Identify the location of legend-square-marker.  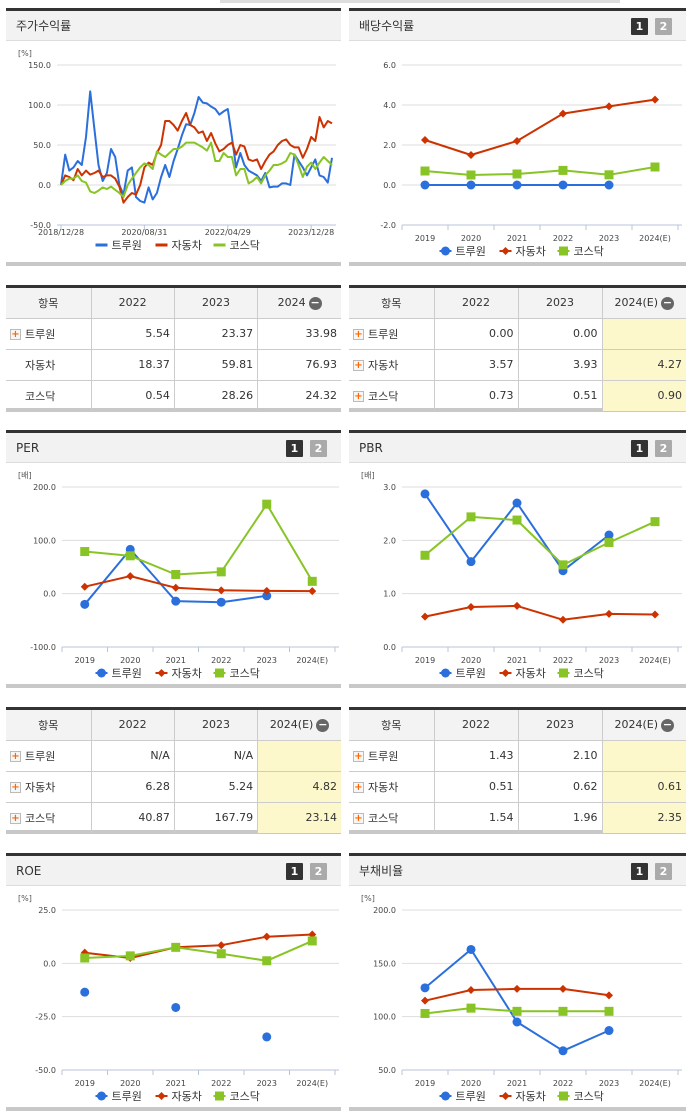
(563, 251).